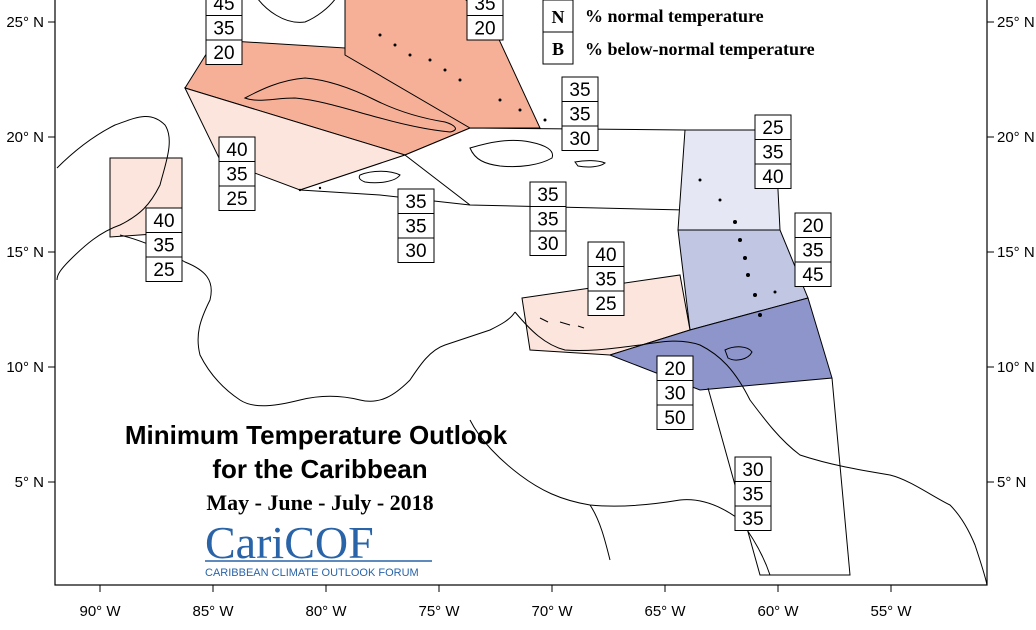 This screenshot has height=630, width=1036. I want to click on legend-label-below: % below-normal temperature, so click(700, 49).